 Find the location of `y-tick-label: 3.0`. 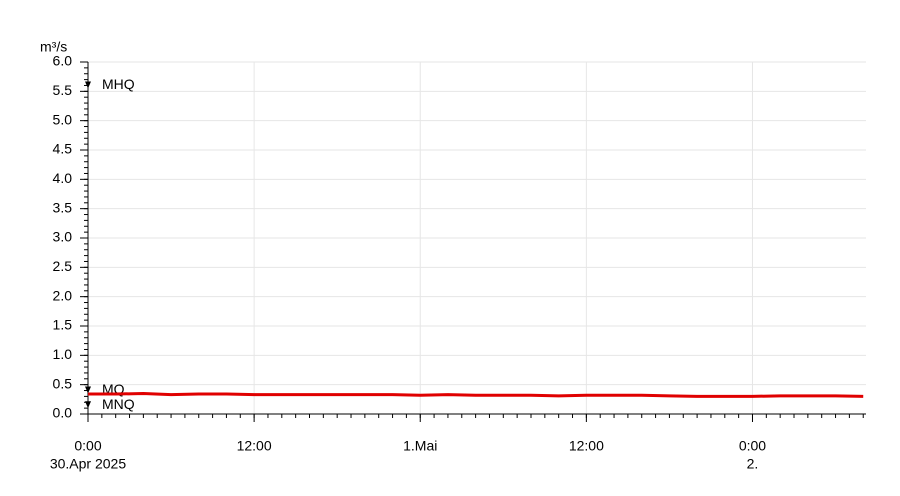

y-tick-label: 3.0 is located at coordinates (63, 237).